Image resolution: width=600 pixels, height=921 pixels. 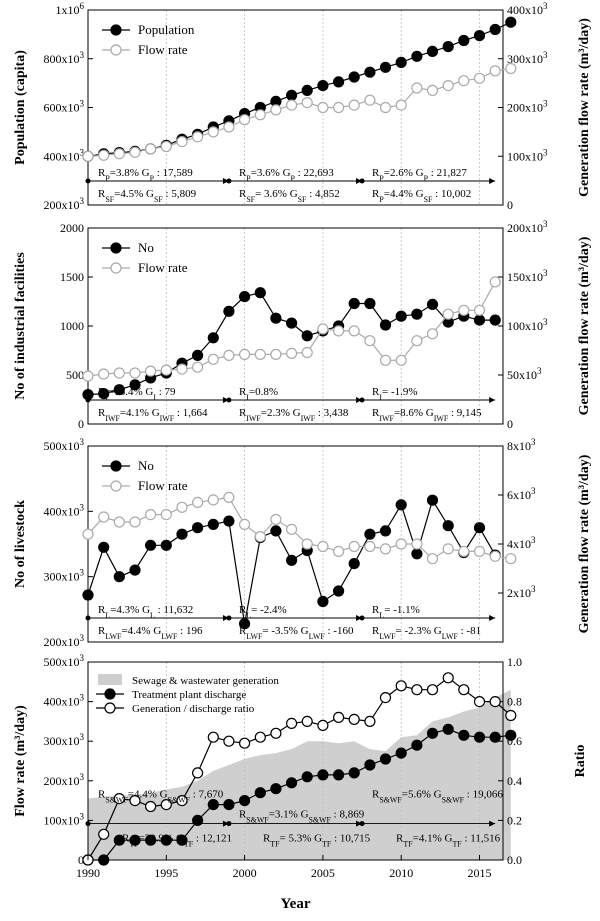 What do you see at coordinates (153, 415) in the screenshot?
I see `annotation-label: RIWF=4.1% GIWF : 1,664` at bounding box center [153, 415].